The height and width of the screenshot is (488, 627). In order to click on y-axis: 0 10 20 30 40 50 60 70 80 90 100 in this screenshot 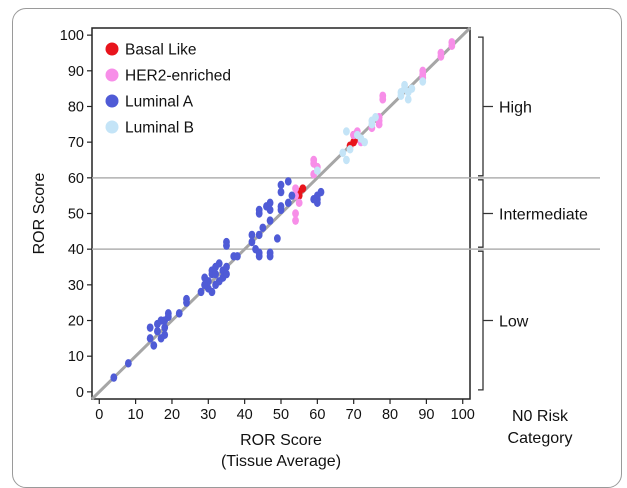, I will do `click(76, 214)`.